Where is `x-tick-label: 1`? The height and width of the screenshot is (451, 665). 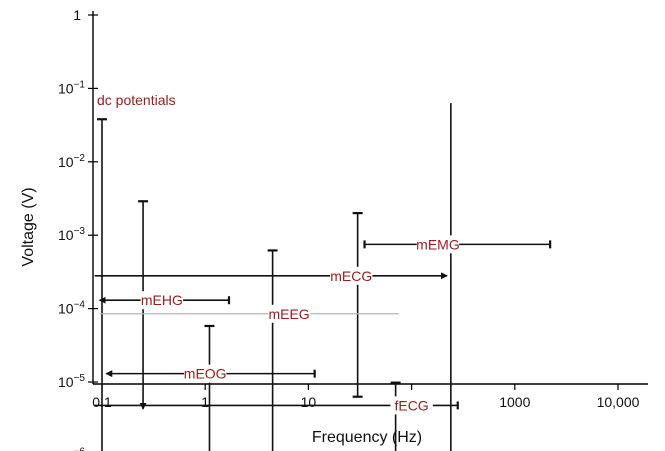
x-tick-label: 1 is located at coordinates (205, 402).